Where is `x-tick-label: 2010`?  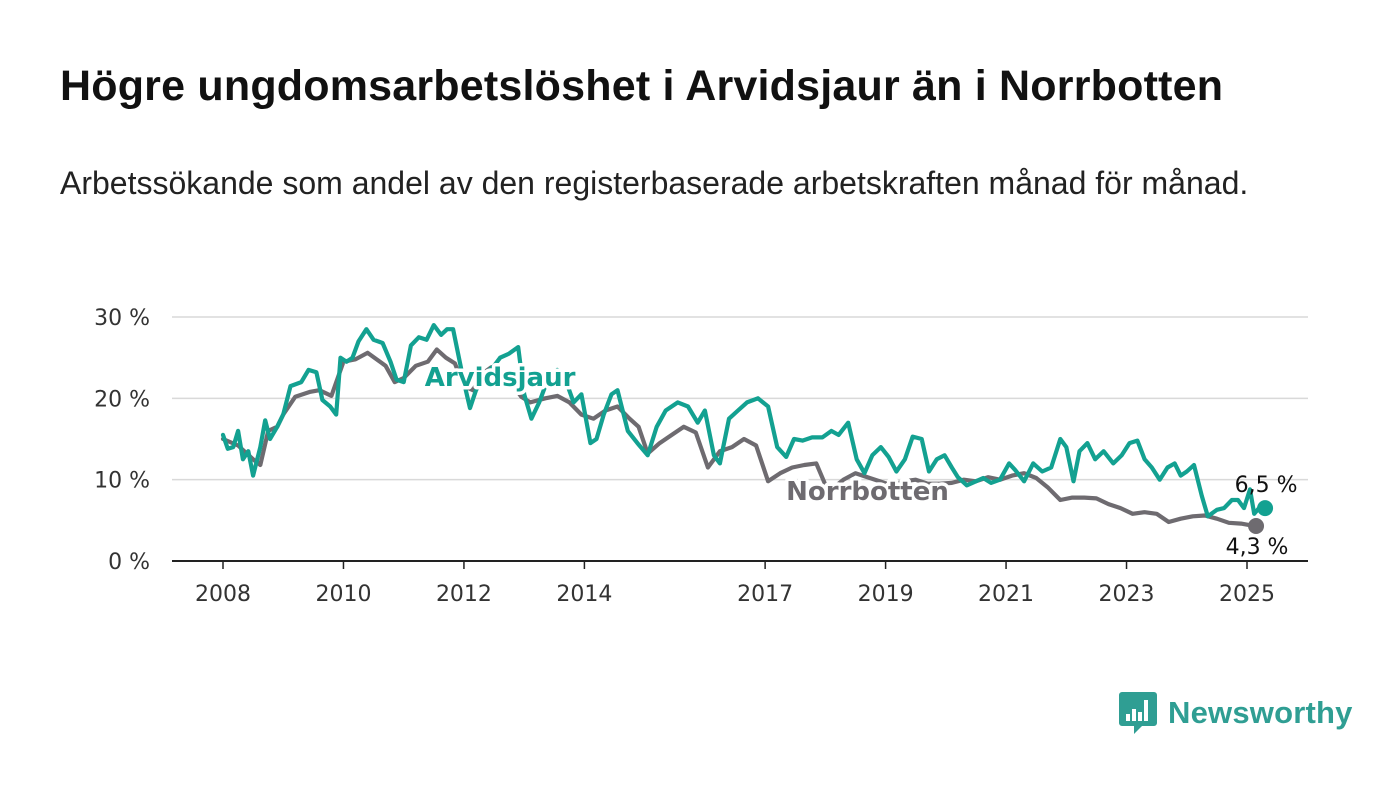
x-tick-label: 2010 is located at coordinates (343, 594).